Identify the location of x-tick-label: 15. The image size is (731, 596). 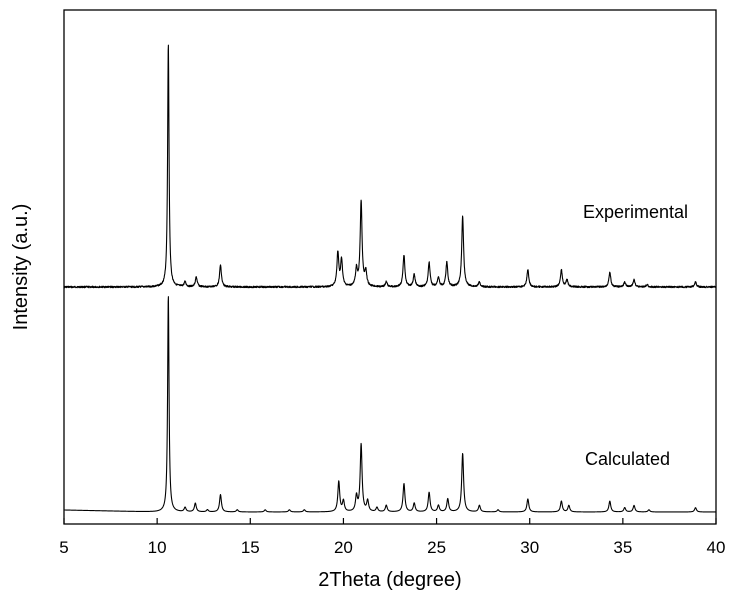
(250, 547).